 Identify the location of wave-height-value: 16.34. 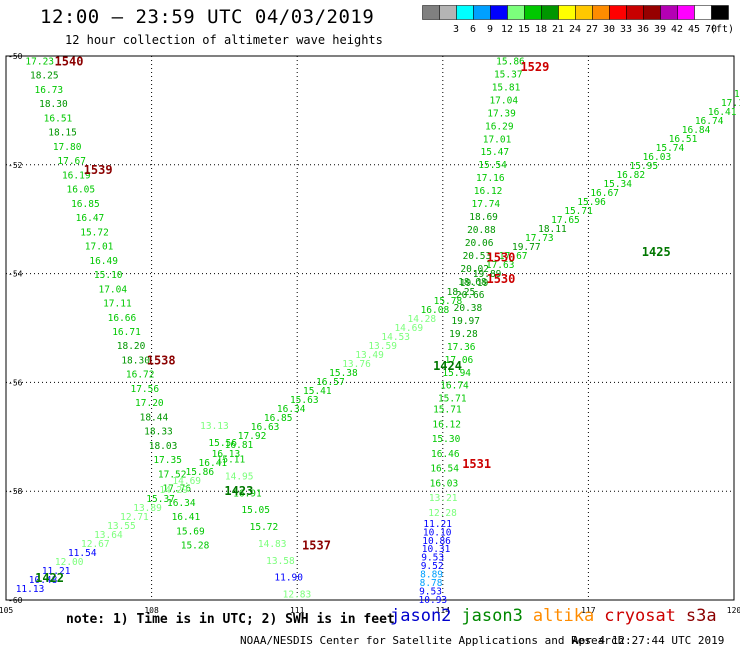
(181, 503).